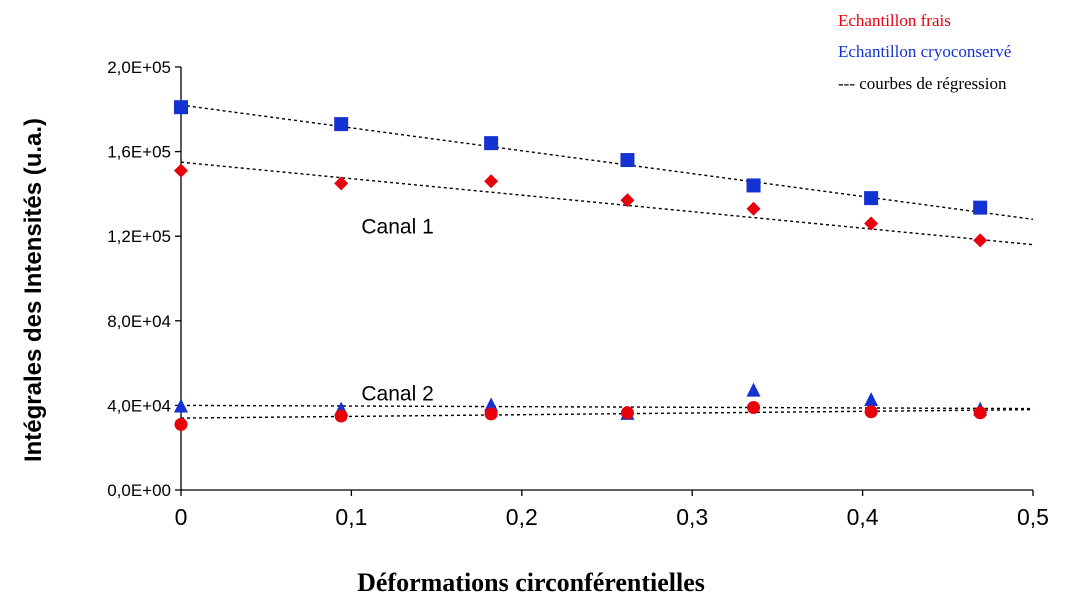 Image resolution: width=1085 pixels, height=608 pixels. What do you see at coordinates (397, 394) in the screenshot?
I see `annotation-label: Canal 2` at bounding box center [397, 394].